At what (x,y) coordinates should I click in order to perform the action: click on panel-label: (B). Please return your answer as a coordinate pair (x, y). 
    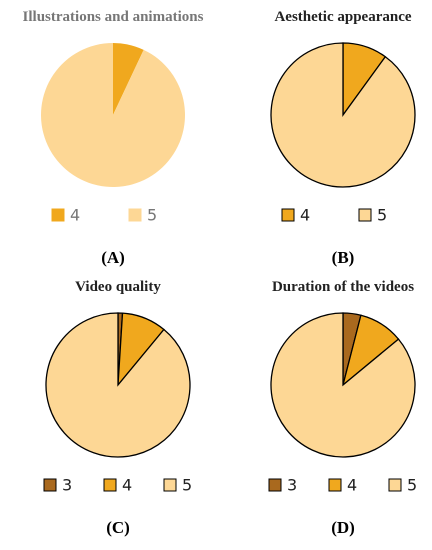
    Looking at the image, I should click on (343, 257).